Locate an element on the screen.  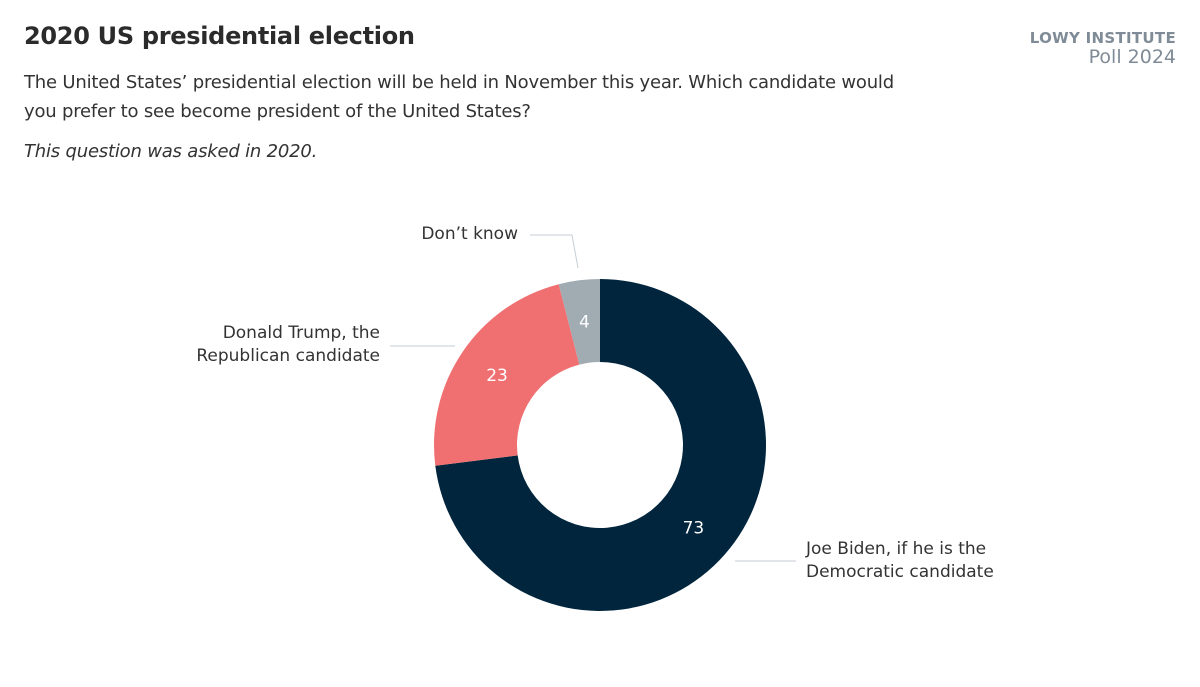
lowy-institute-logo: LOWY INSTITUTE Poll 2024 is located at coordinates (1103, 49).